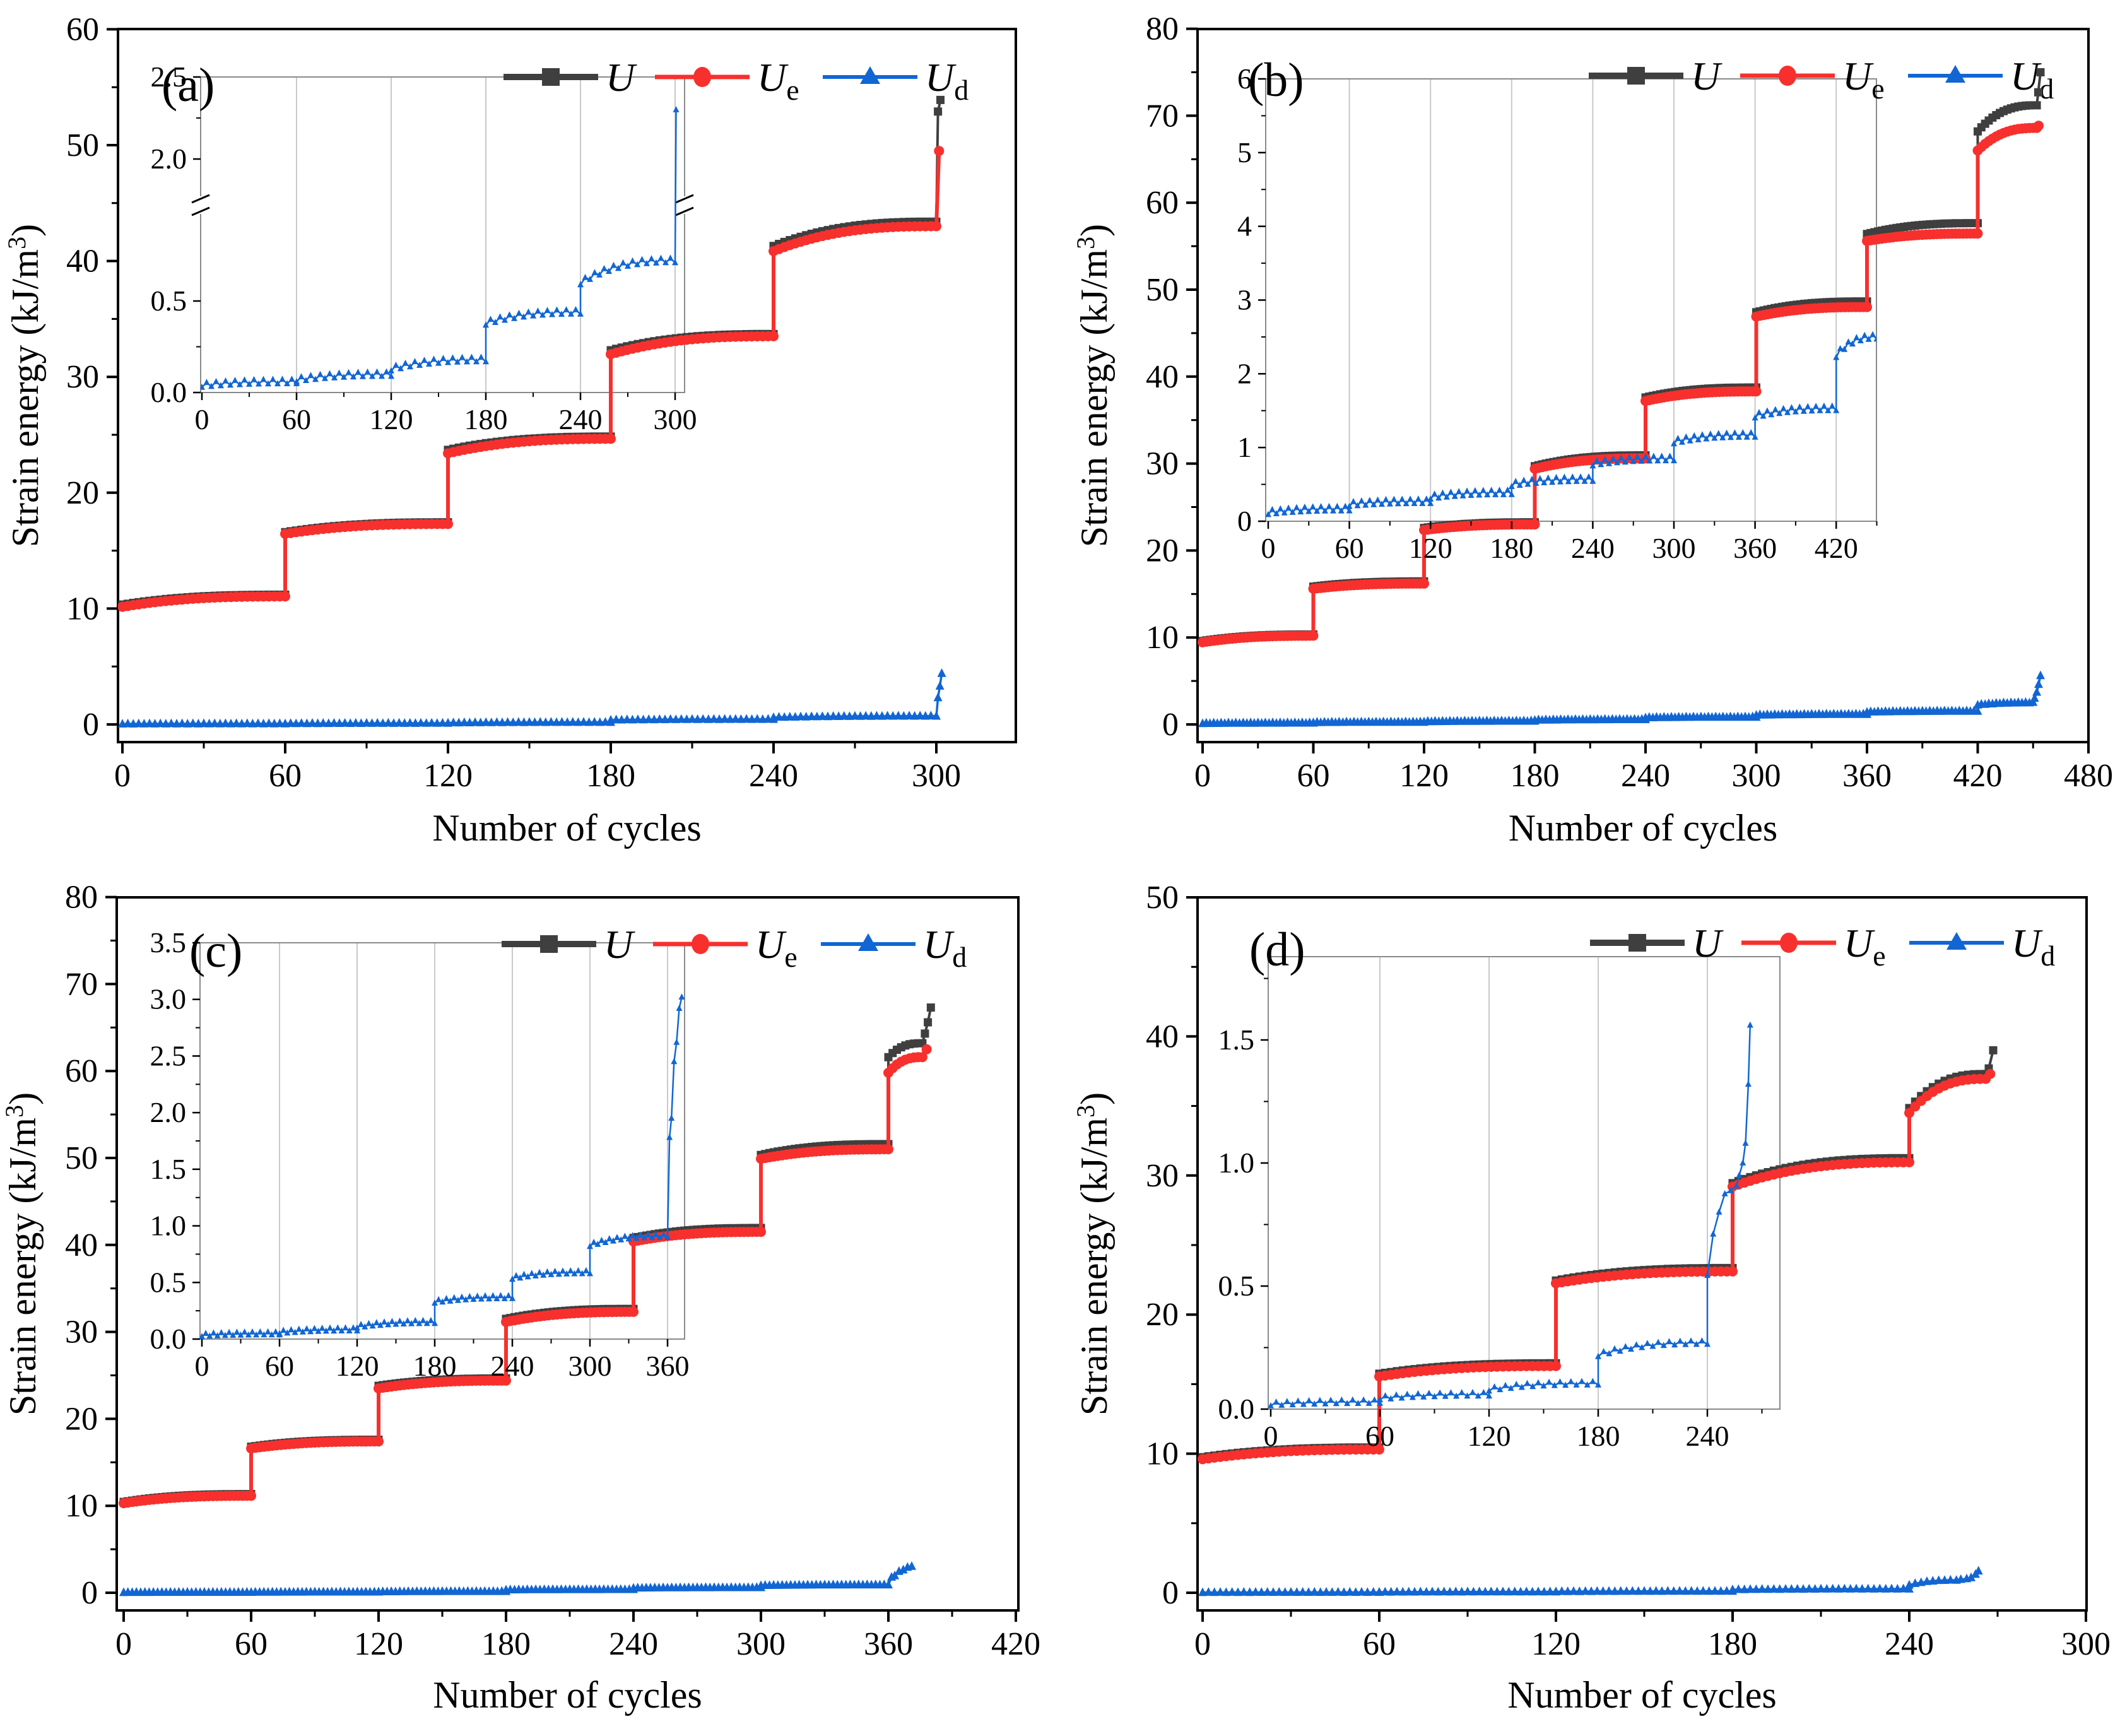 This screenshot has height=1736, width=2120. What do you see at coordinates (81, 1071) in the screenshot?
I see `y-tick-label: 60` at bounding box center [81, 1071].